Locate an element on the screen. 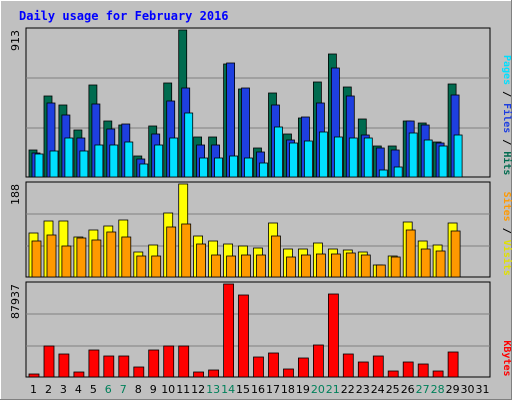 This screenshot has height=400, width=512. day-tick-25: 25 is located at coordinates (393, 389).